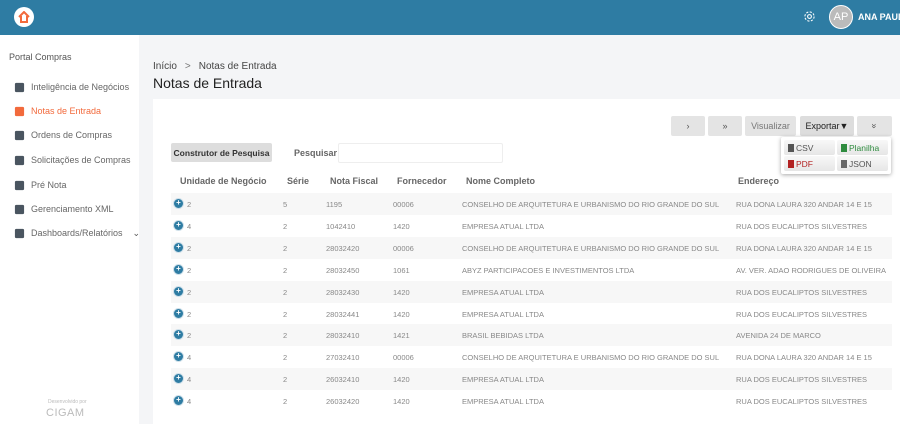 This screenshot has height=424, width=900. What do you see at coordinates (64, 209) in the screenshot?
I see `sidebar-item-gerenciamento-xml: Gerenciamento XML` at bounding box center [64, 209].